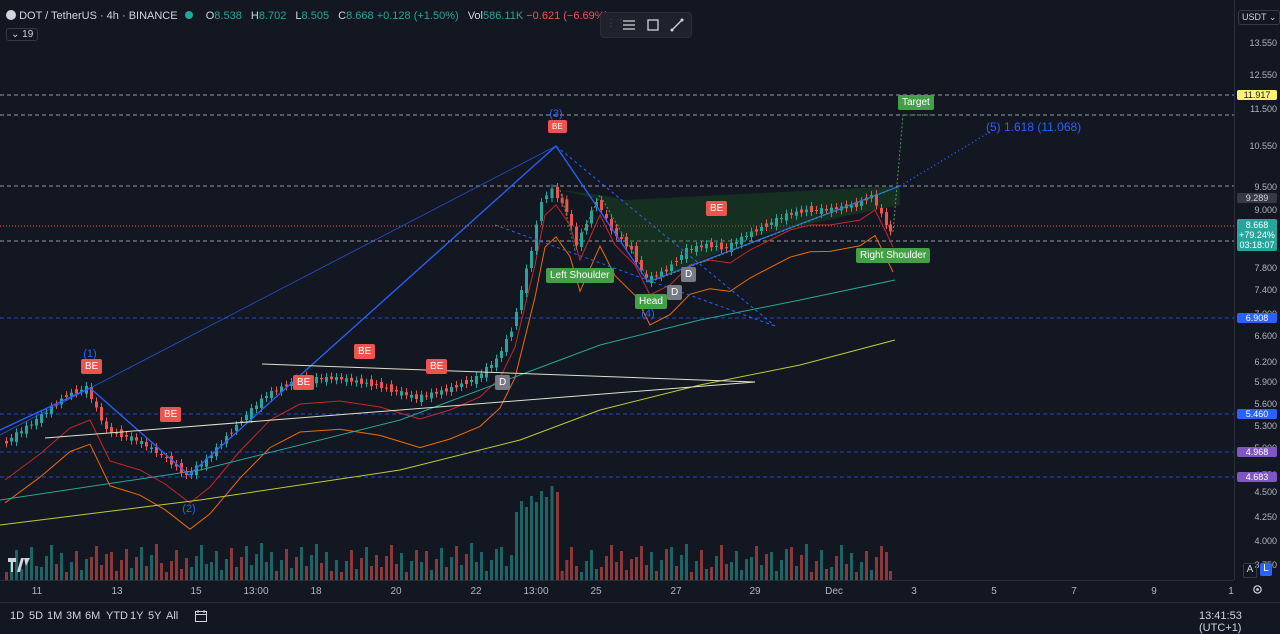 The width and height of the screenshot is (1280, 634). I want to click on wave-label-2: (2), so click(189, 509).